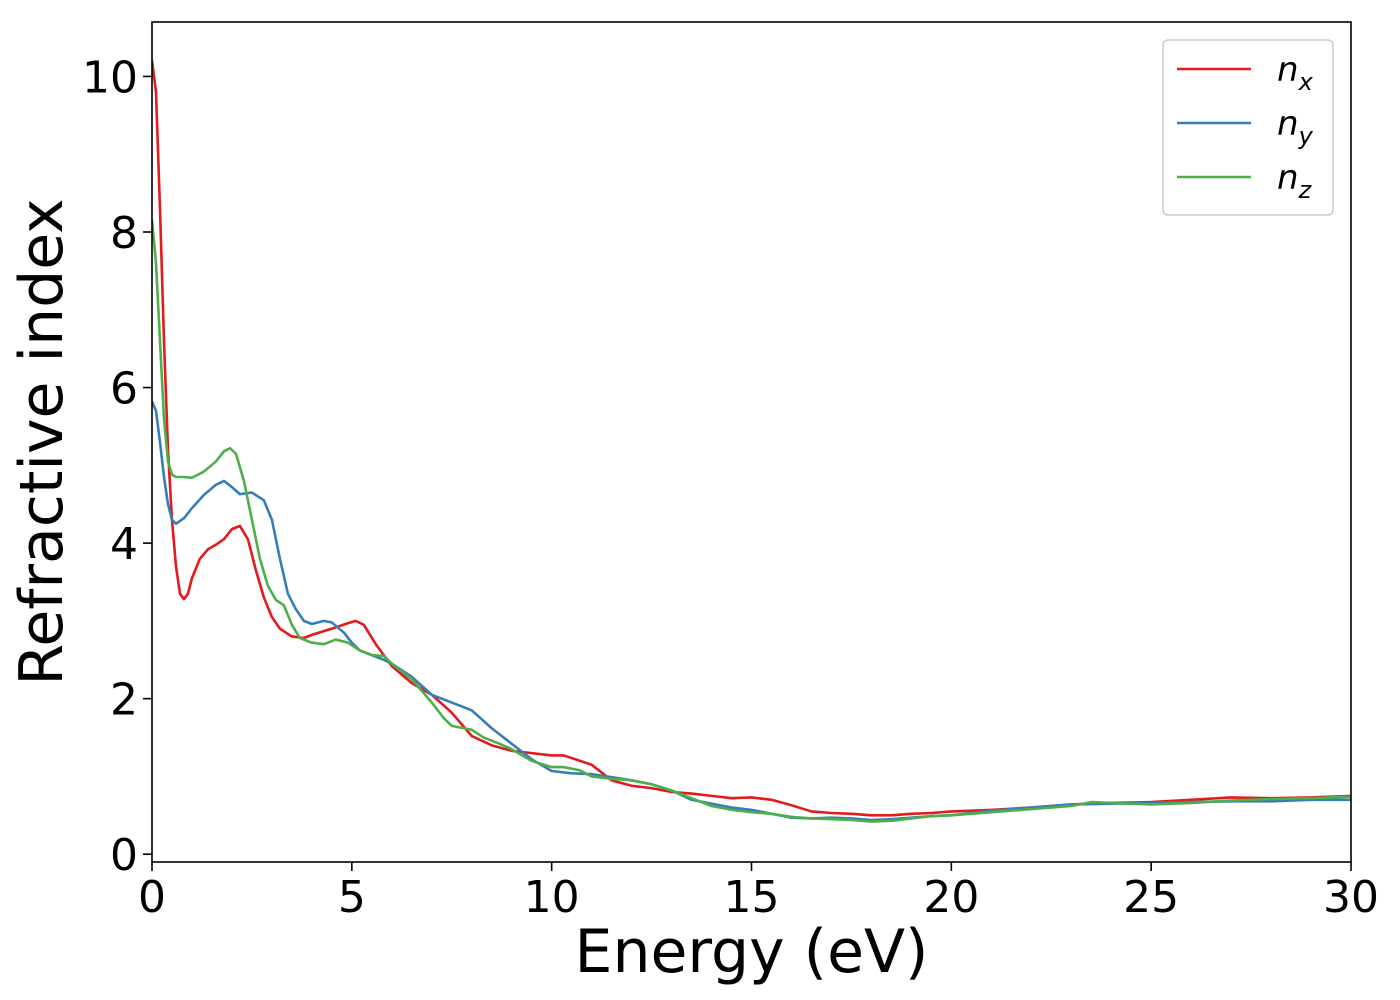  I want to click on y-tick-label: 0, so click(124, 855).